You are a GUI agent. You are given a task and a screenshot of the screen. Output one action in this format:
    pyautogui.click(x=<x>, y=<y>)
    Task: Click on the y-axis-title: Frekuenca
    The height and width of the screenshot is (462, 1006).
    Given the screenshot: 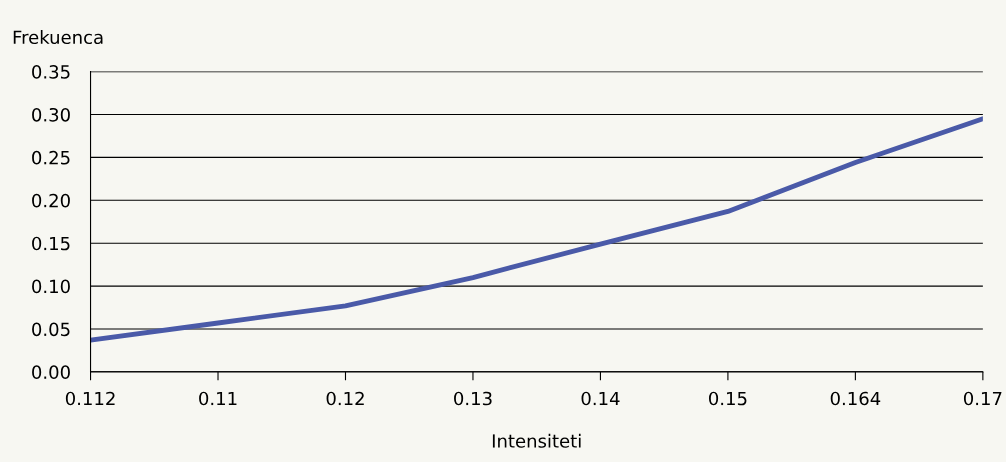 What is the action you would take?
    pyautogui.click(x=58, y=37)
    